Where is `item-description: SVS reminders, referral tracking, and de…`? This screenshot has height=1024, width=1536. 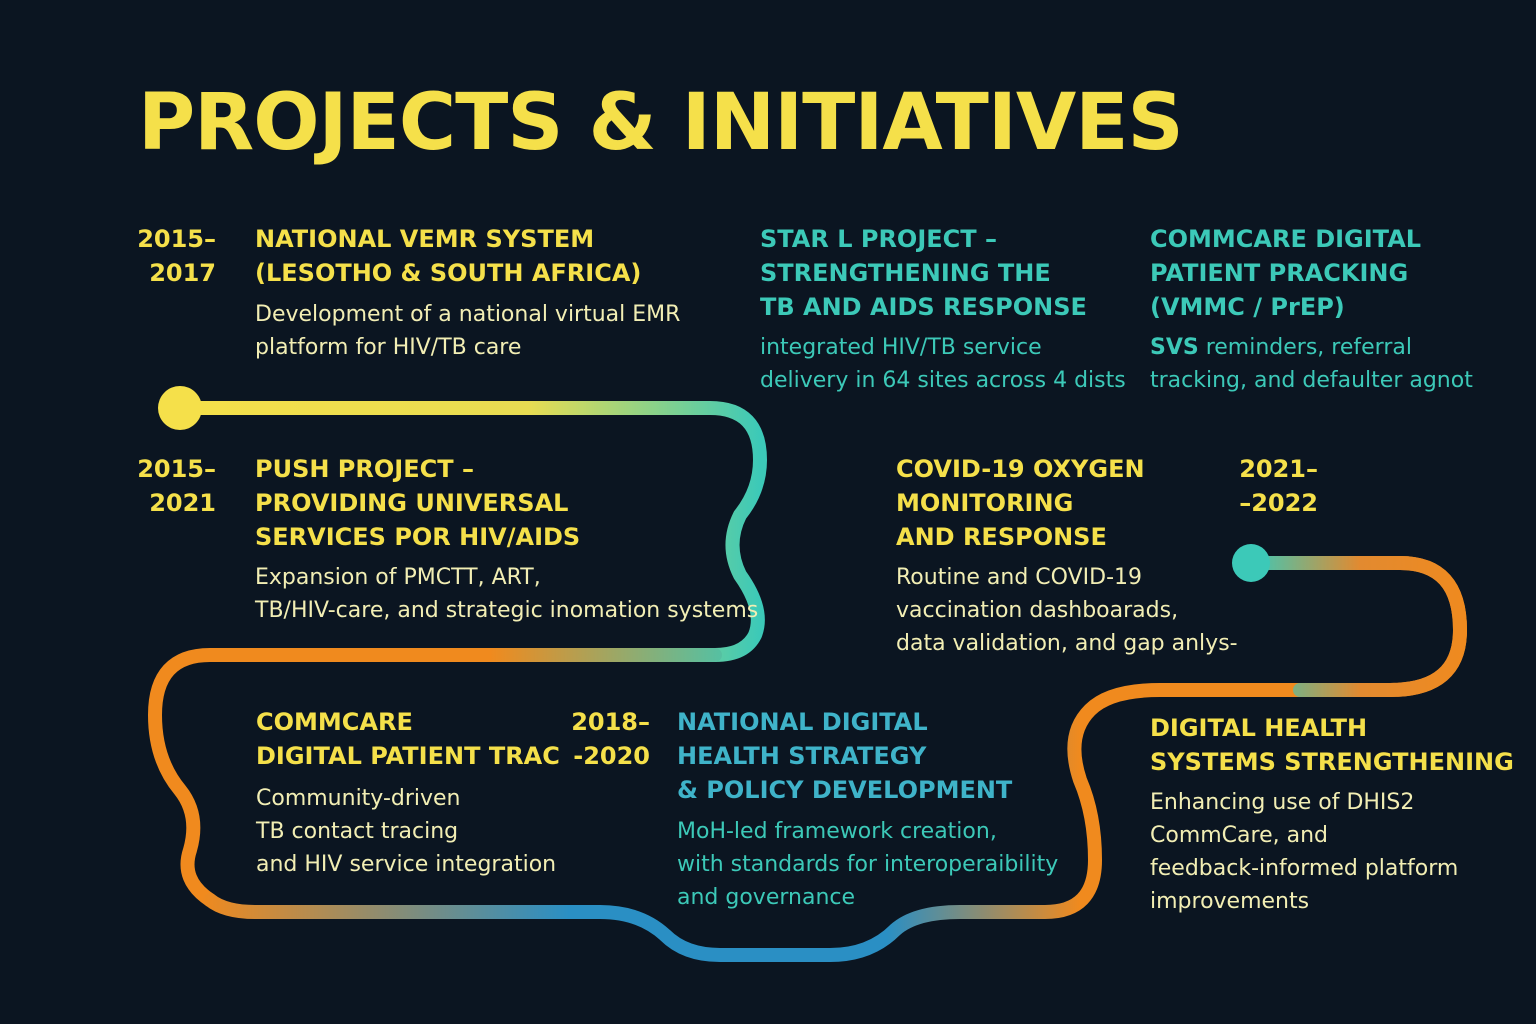 item-description: SVS reminders, referral tracking, and de… is located at coordinates (1311, 364).